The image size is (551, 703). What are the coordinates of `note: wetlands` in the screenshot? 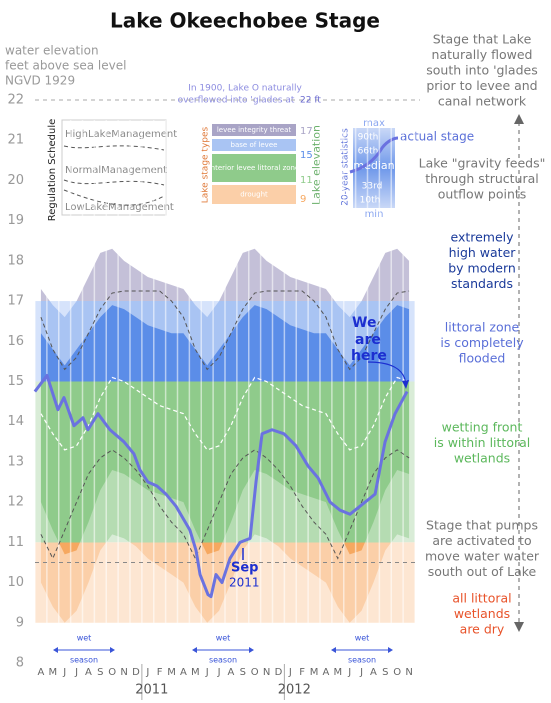 It's located at (482, 613).